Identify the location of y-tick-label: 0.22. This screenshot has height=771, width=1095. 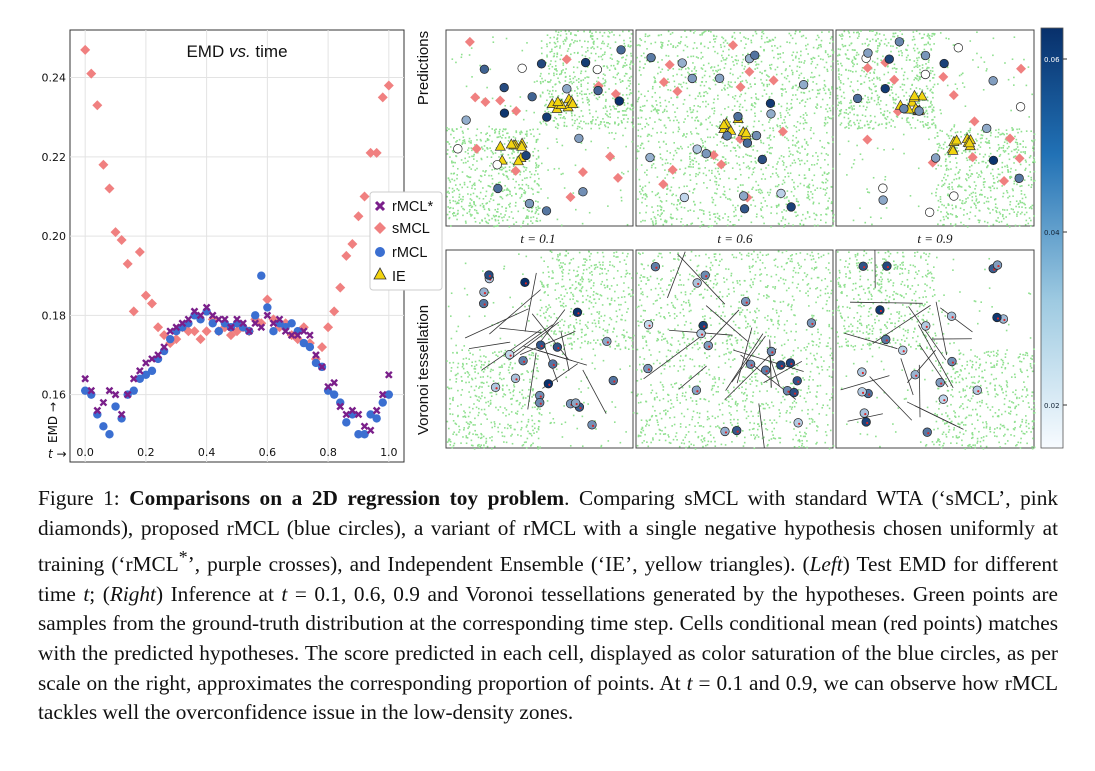
(54, 157).